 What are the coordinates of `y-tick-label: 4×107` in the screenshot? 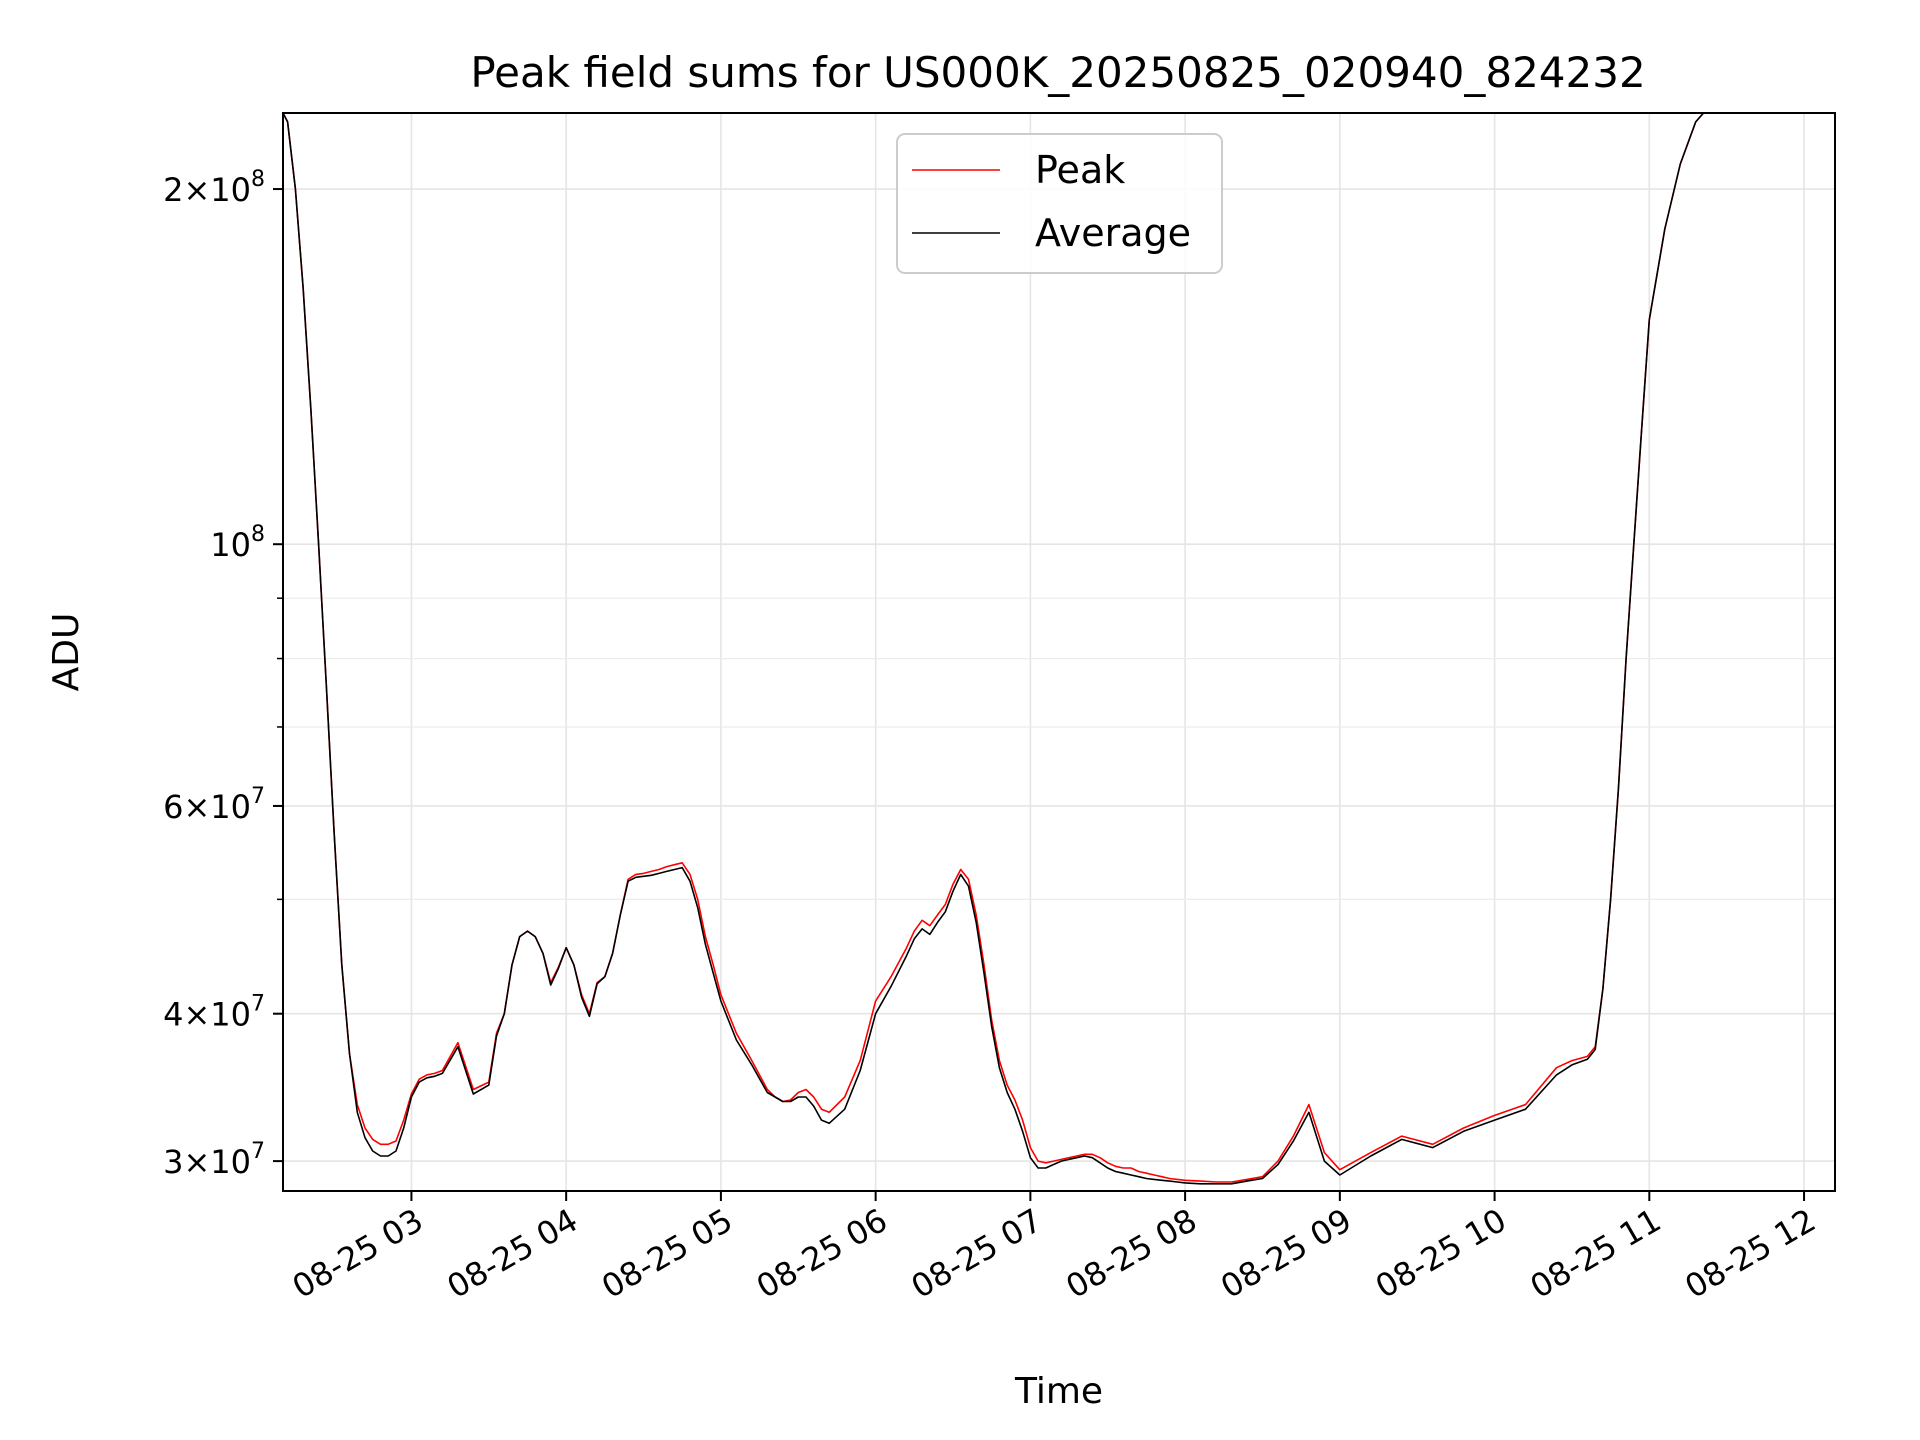 It's located at (214, 1013).